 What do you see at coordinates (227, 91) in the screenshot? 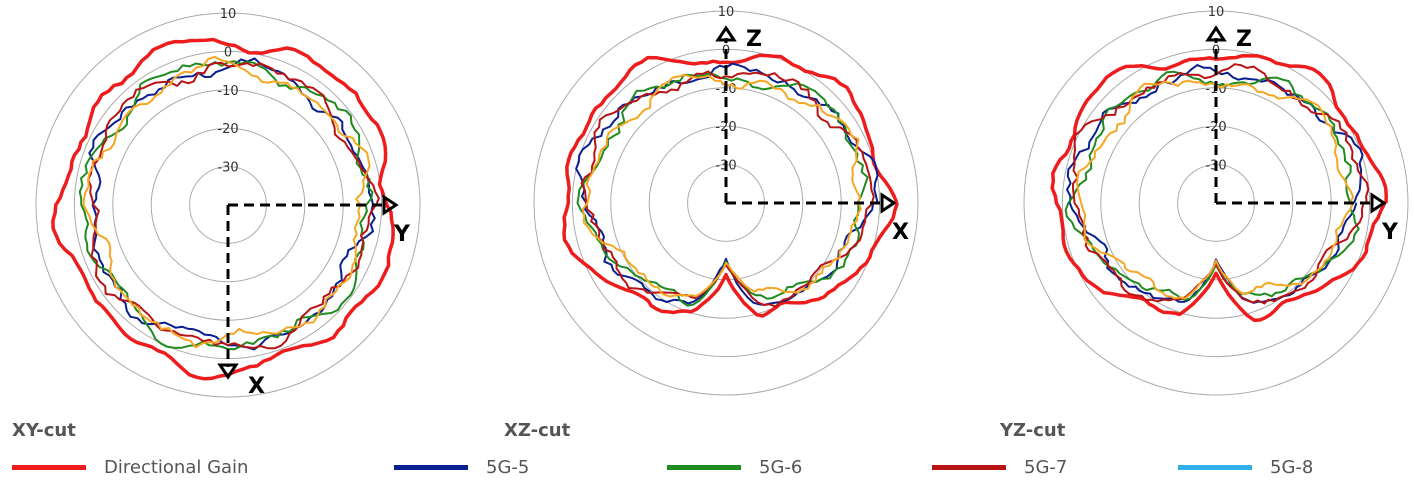
I see `radial-tick-label: -10` at bounding box center [227, 91].